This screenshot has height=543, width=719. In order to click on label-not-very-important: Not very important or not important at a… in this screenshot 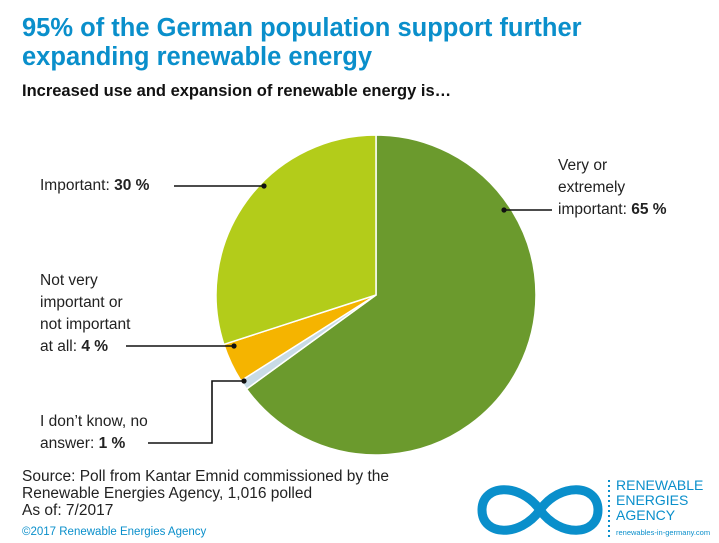, I will do `click(85, 314)`.